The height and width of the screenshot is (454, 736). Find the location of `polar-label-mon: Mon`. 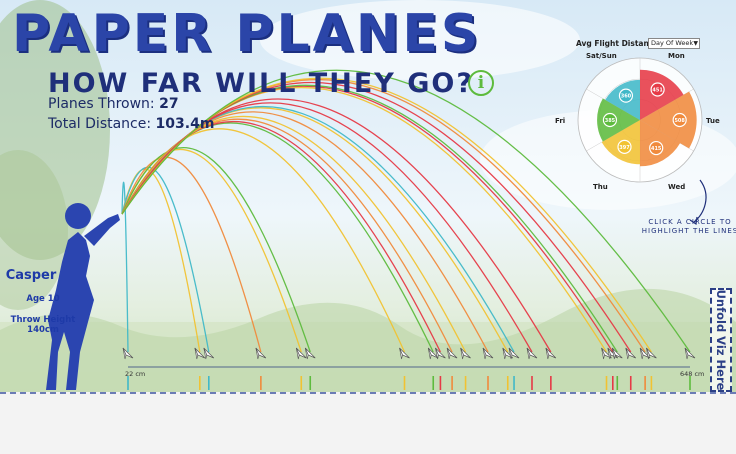

polar-label-mon: Mon is located at coordinates (676, 56).